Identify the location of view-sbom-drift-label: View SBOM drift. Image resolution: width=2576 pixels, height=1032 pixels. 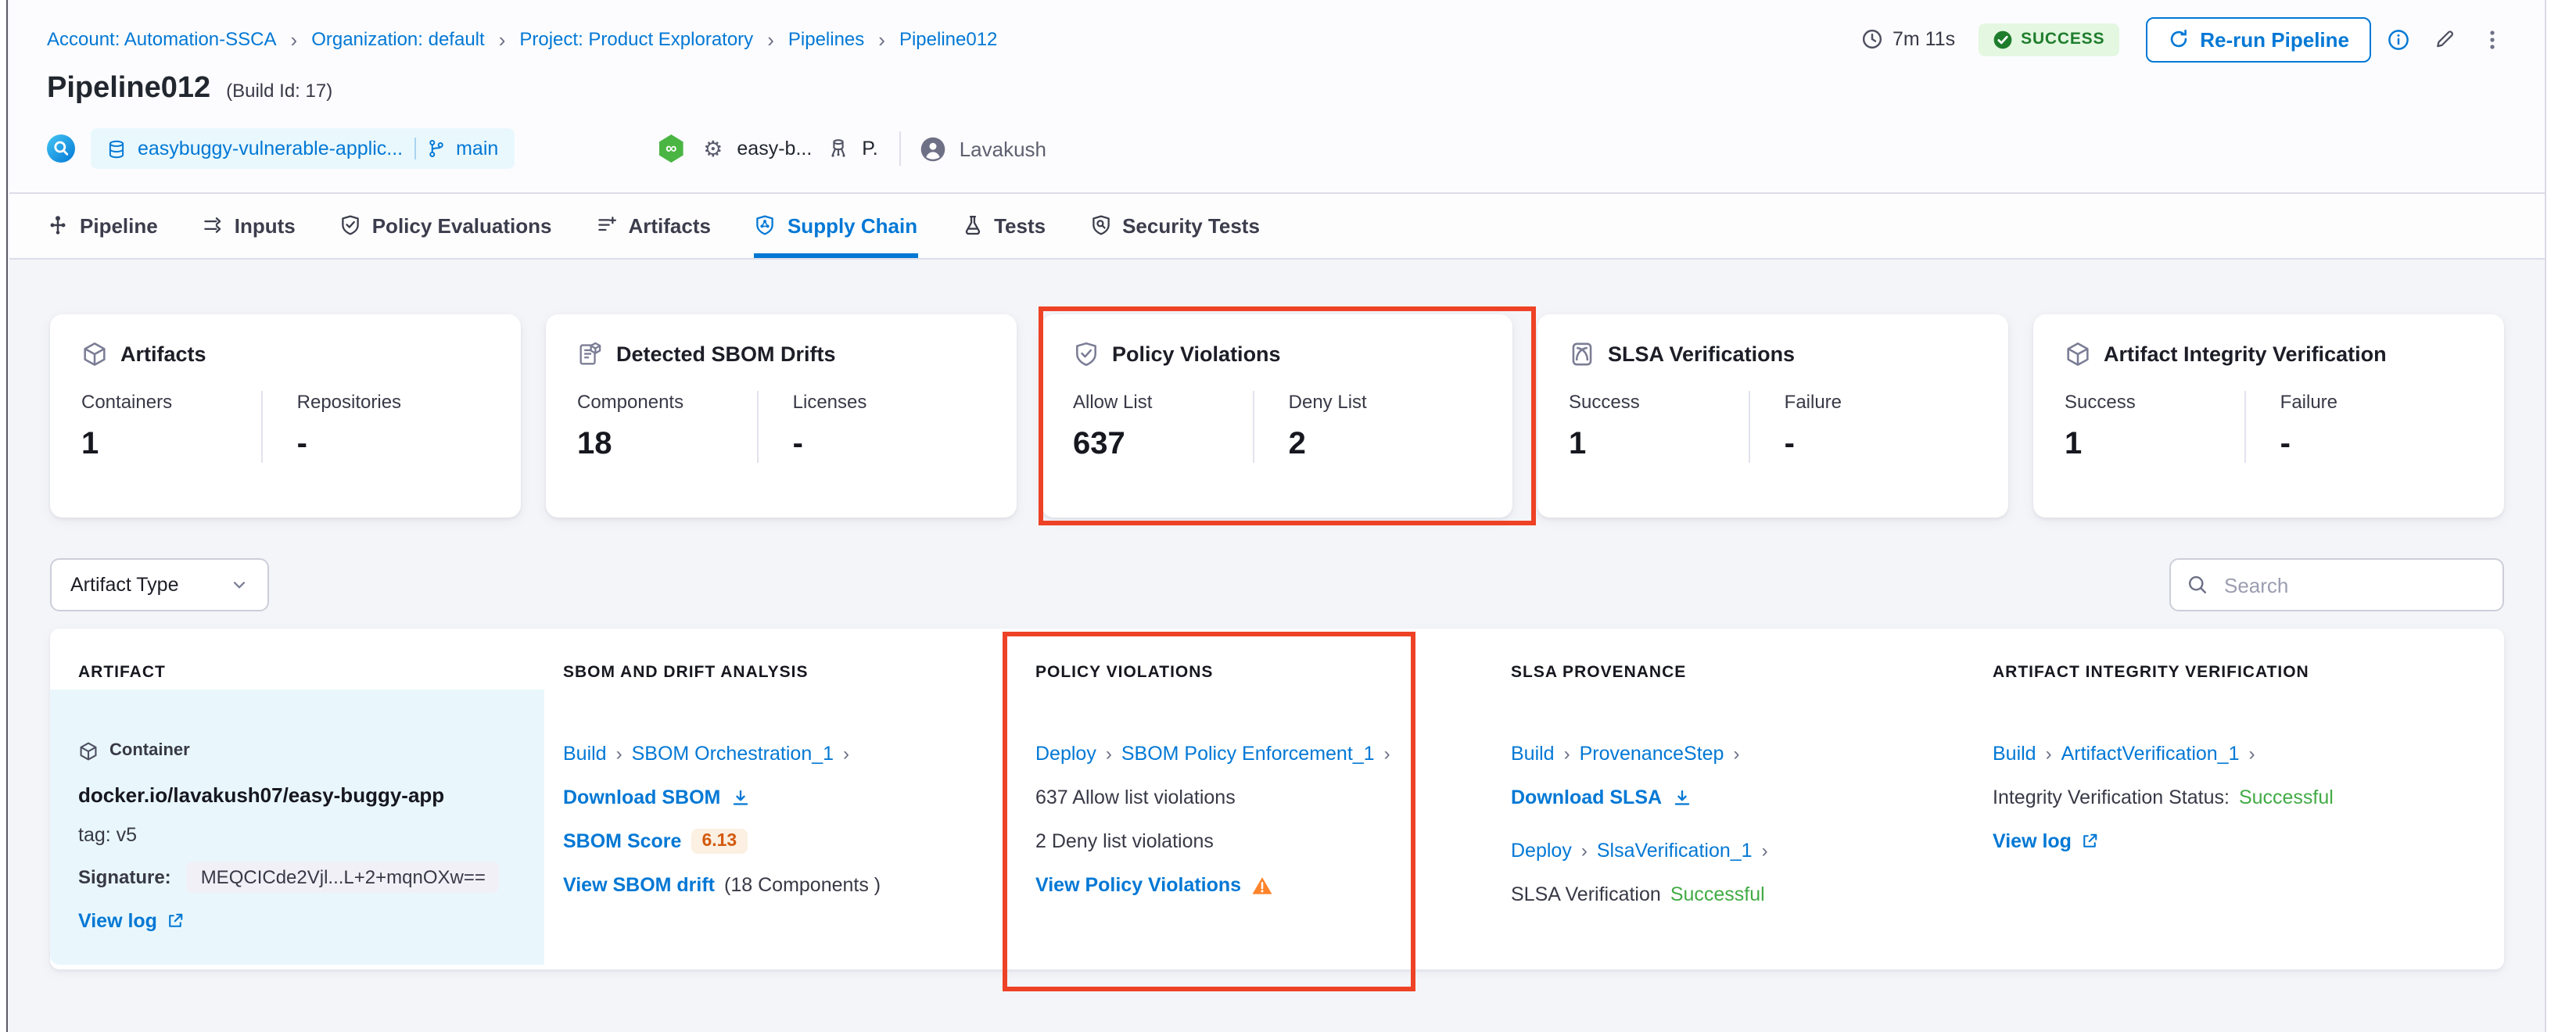
(640, 885).